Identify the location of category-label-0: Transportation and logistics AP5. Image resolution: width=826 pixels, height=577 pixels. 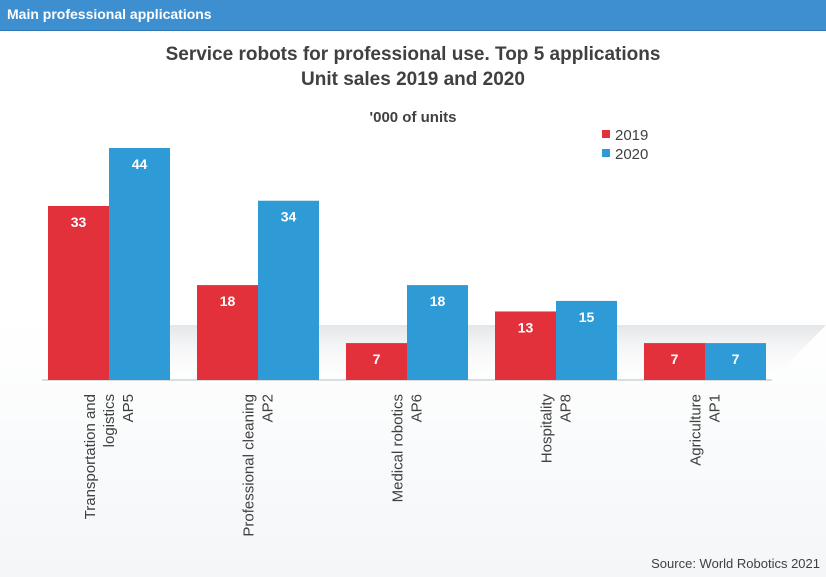
(109, 456).